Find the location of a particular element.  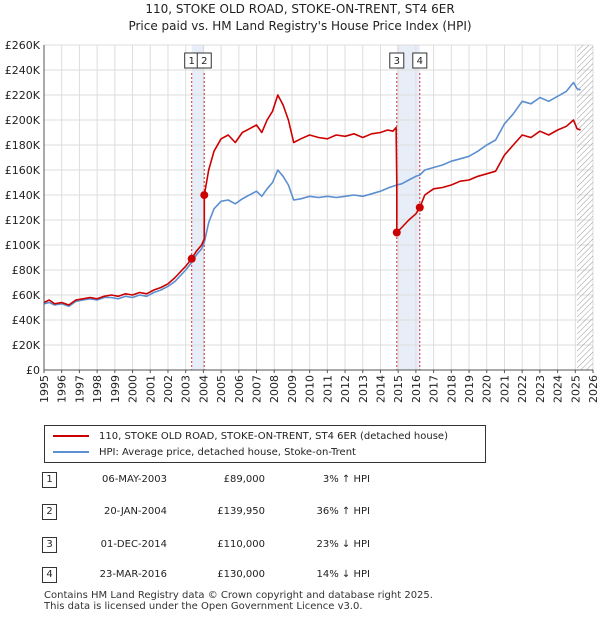

y-tick-label: £220K is located at coordinates (23, 95).